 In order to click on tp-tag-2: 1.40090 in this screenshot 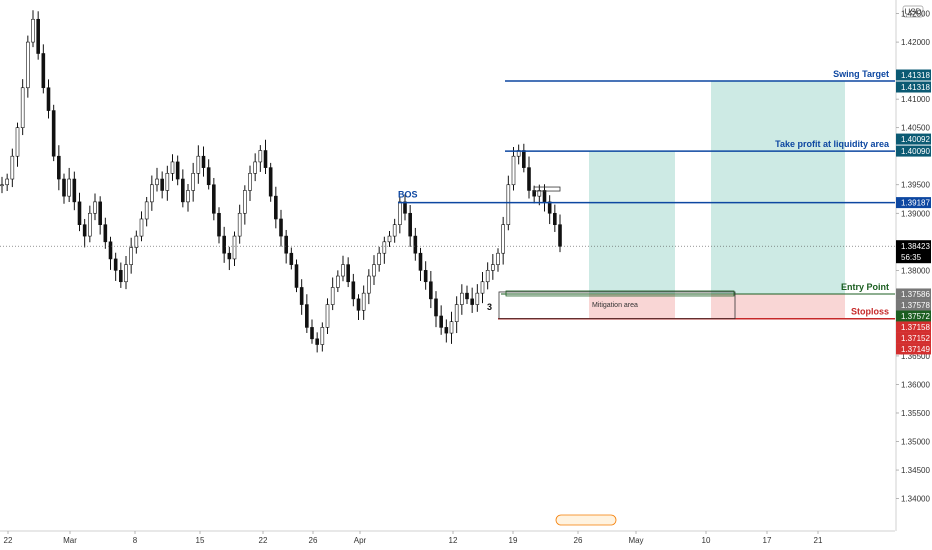, I will do `click(915, 151)`.